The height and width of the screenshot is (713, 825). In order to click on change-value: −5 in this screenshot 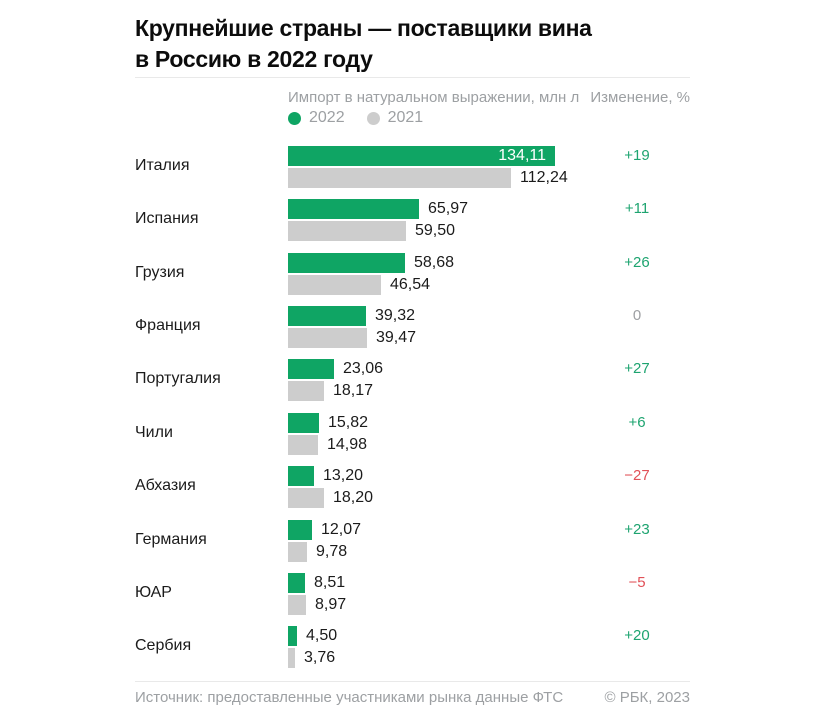, I will do `click(637, 582)`.